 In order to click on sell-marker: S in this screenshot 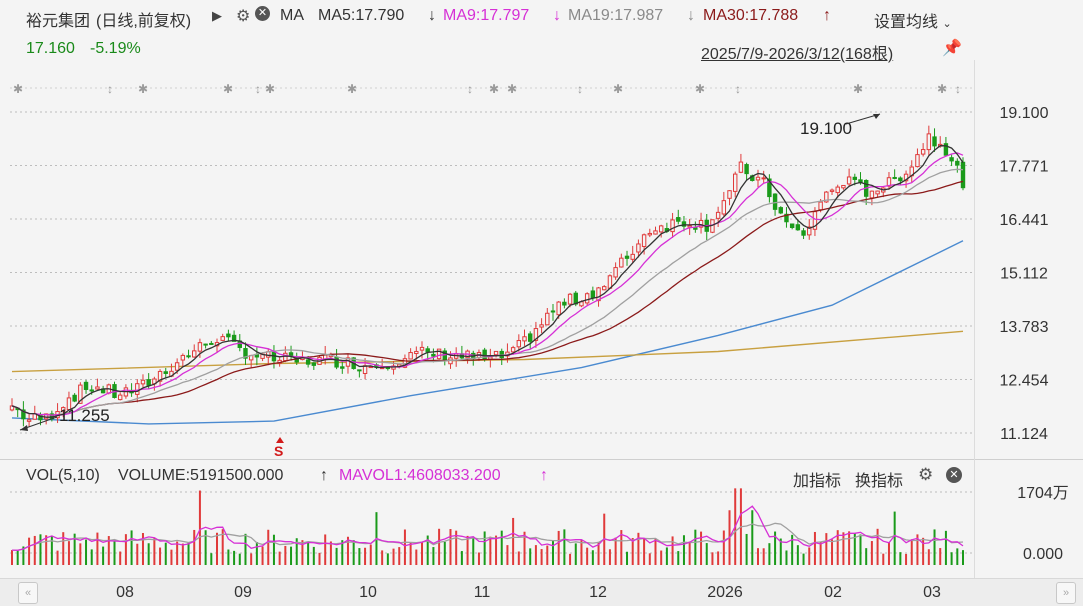, I will do `click(279, 448)`.